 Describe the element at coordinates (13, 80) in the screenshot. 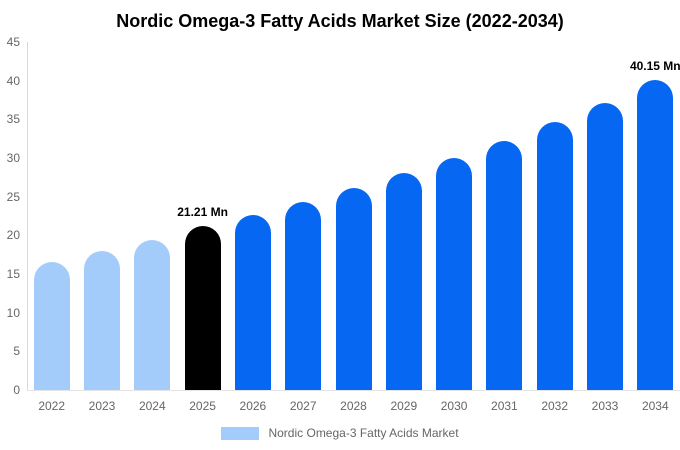

I see `y-tick-label: 40` at that location.